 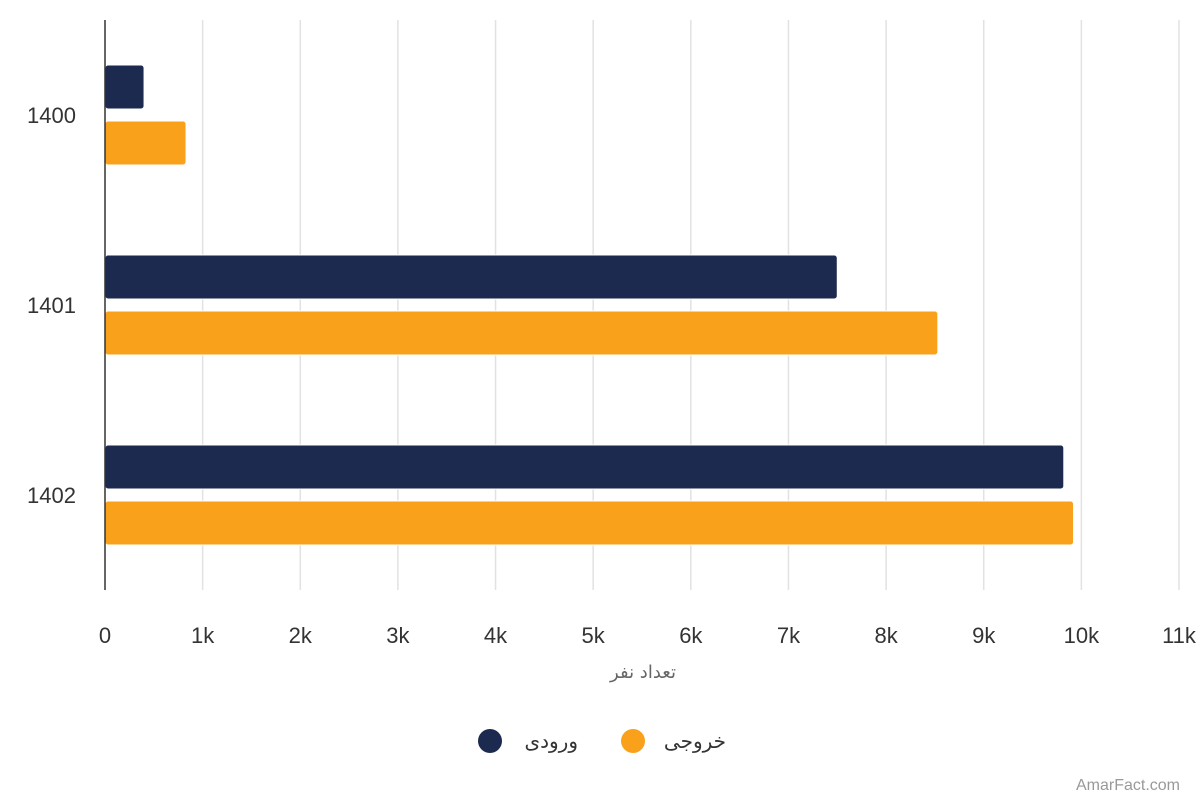 I want to click on x-tick-label-8k: 8k, so click(x=886, y=635).